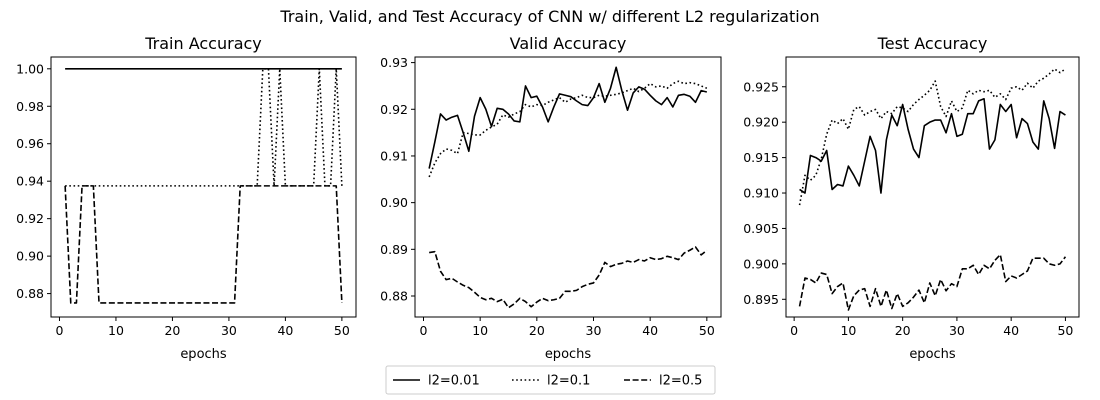 This screenshot has height=400, width=1100. What do you see at coordinates (394, 249) in the screenshot?
I see `y-tick-label: 0.89` at bounding box center [394, 249].